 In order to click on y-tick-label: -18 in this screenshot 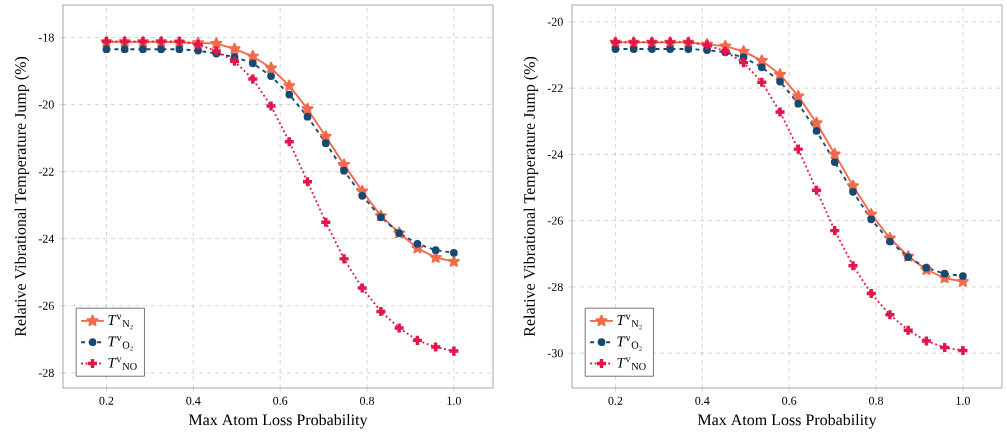, I will do `click(46, 37)`.